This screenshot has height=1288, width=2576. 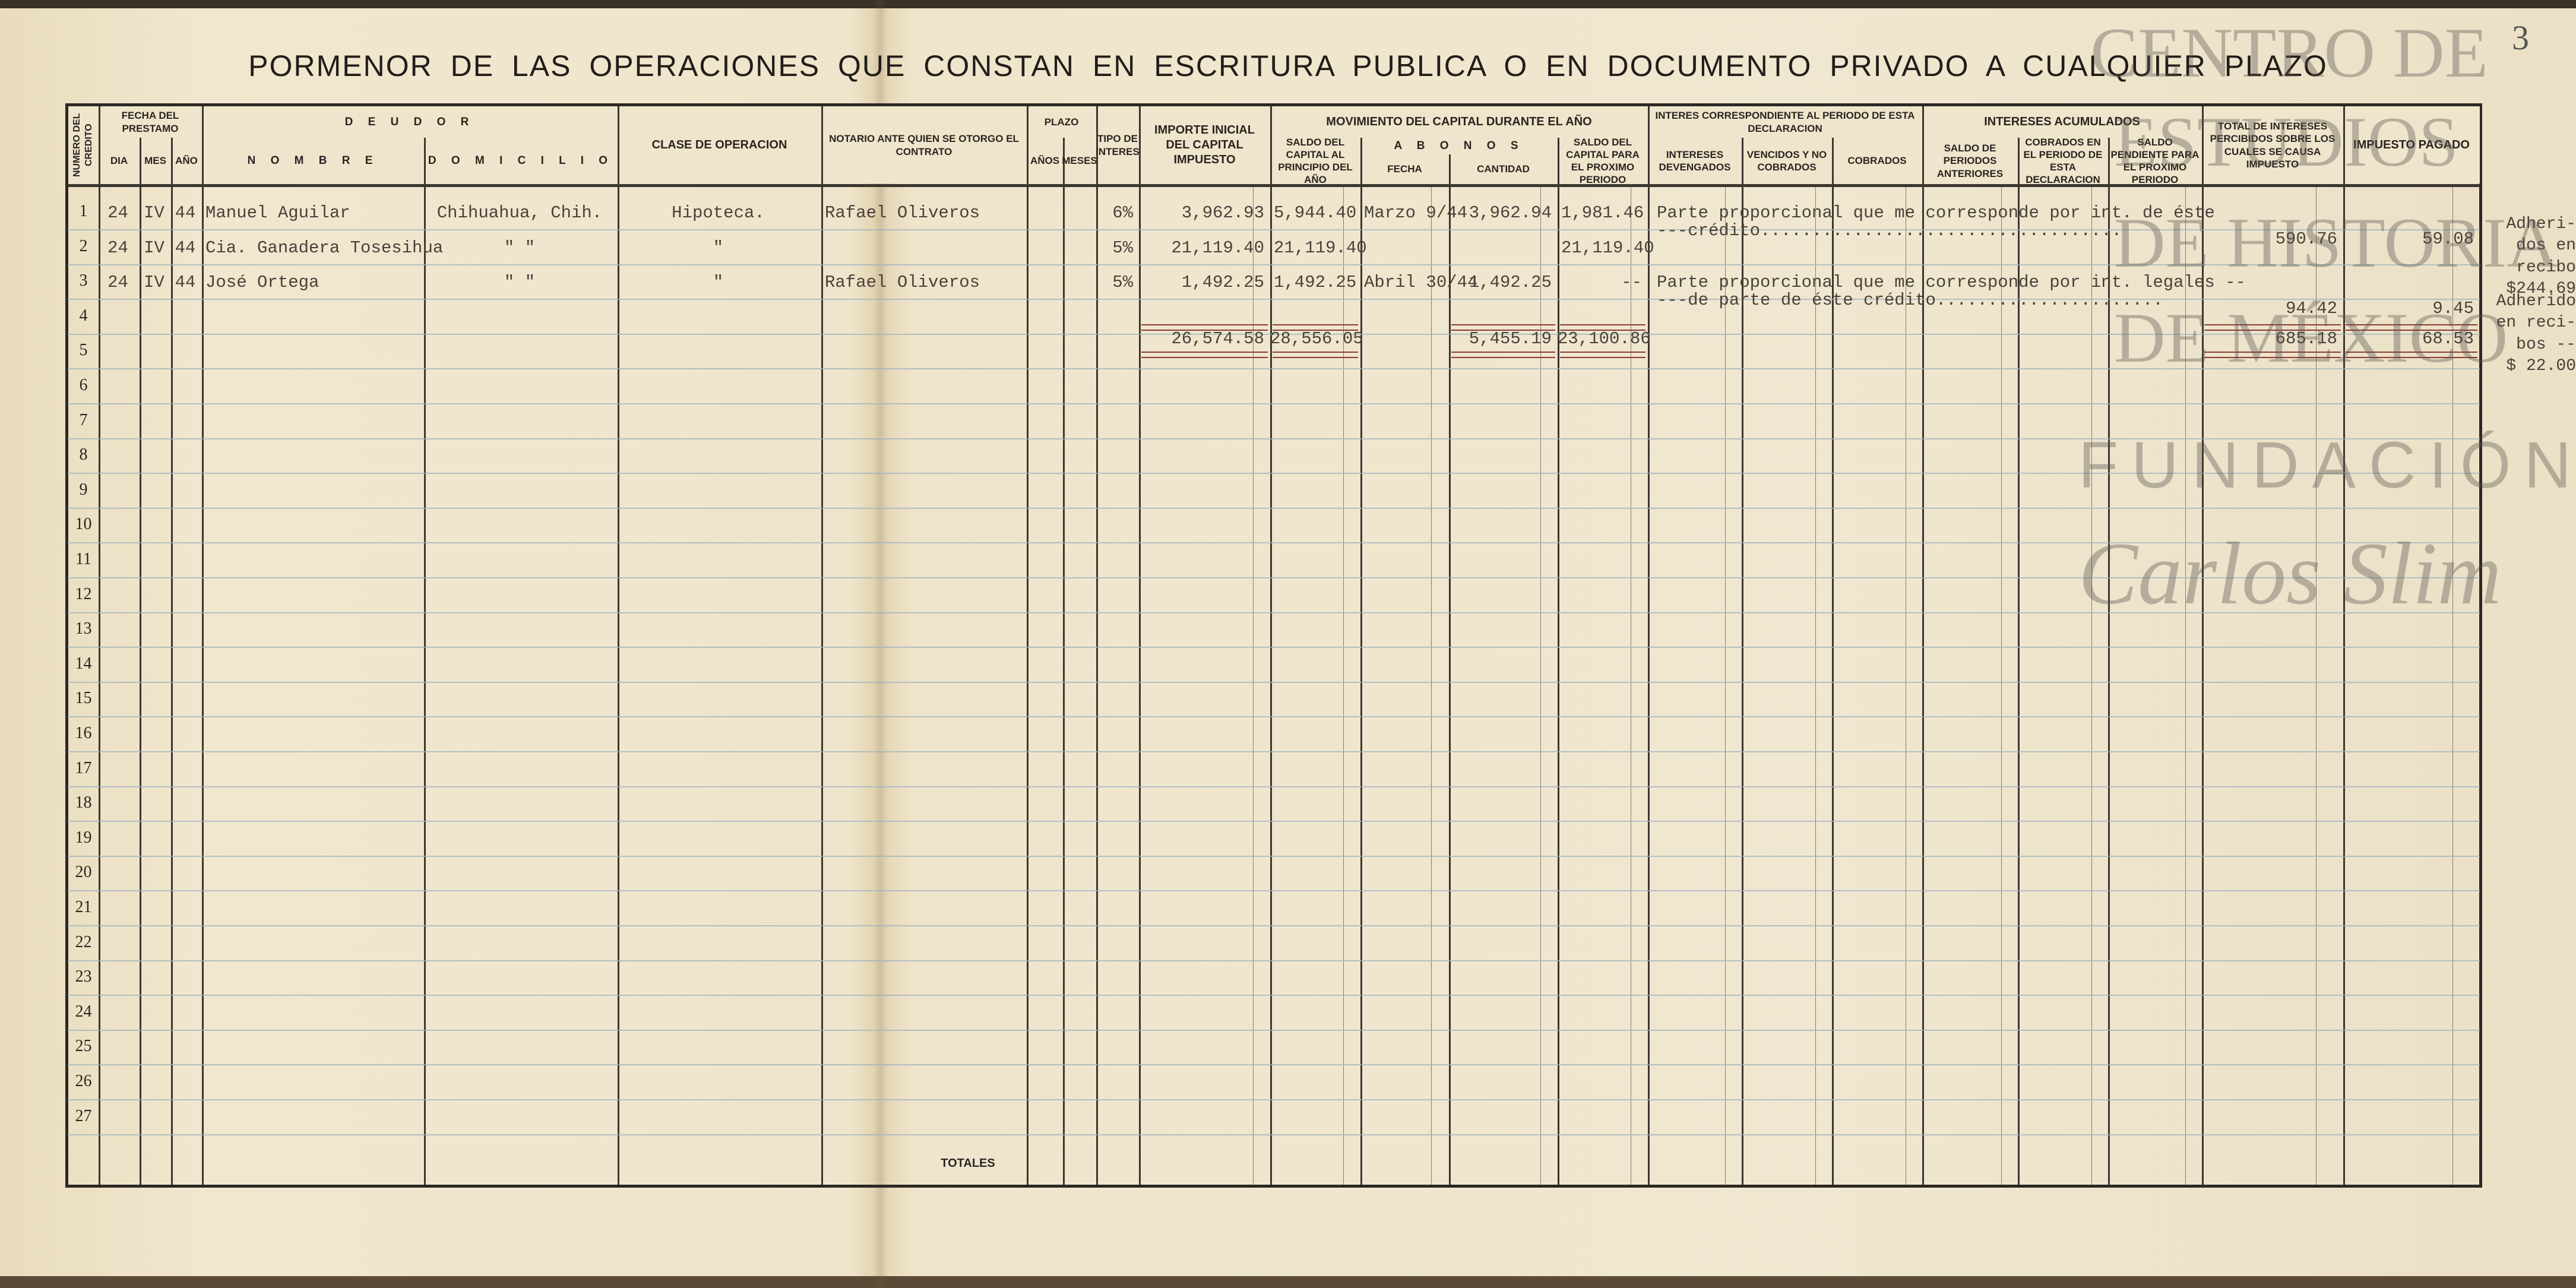 I want to click on margin-note: Adherido en reci- bos -- $ 22.00, so click(x=2536, y=334).